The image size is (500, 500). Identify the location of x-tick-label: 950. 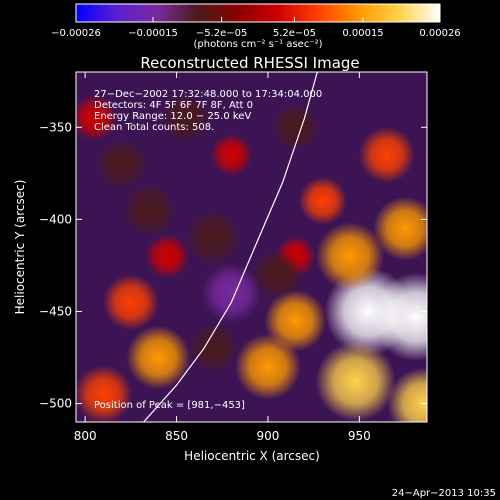
(359, 436).